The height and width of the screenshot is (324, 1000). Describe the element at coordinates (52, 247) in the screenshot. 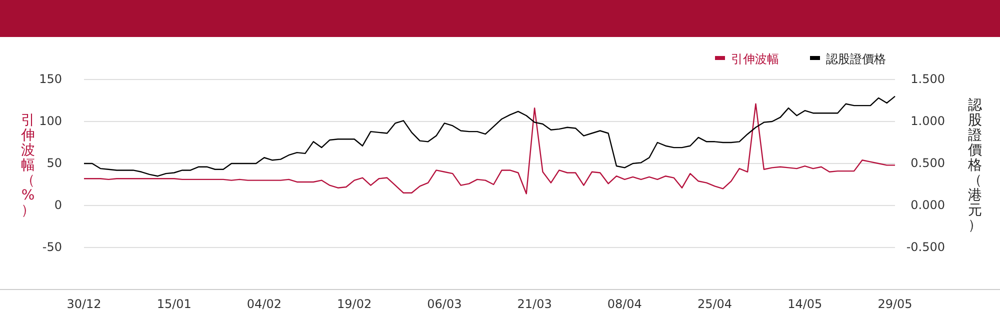

I see `y-tick-label: -50` at that location.